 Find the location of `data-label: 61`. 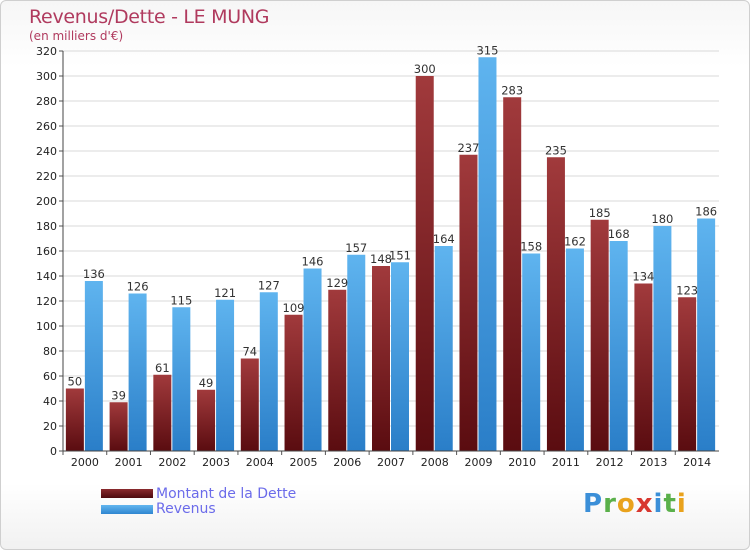

data-label: 61 is located at coordinates (162, 368).